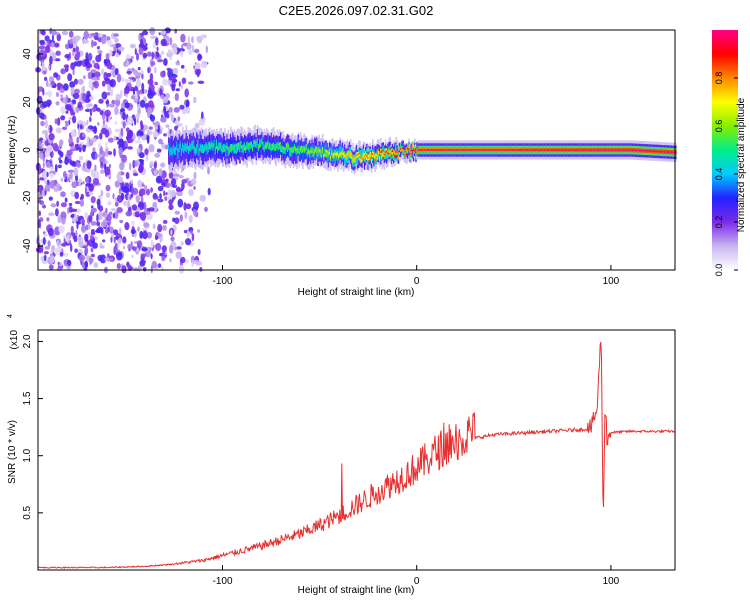  I want to click on snr-y-axis: 0.5 1.0 1.5 2.0, so click(32, 427).